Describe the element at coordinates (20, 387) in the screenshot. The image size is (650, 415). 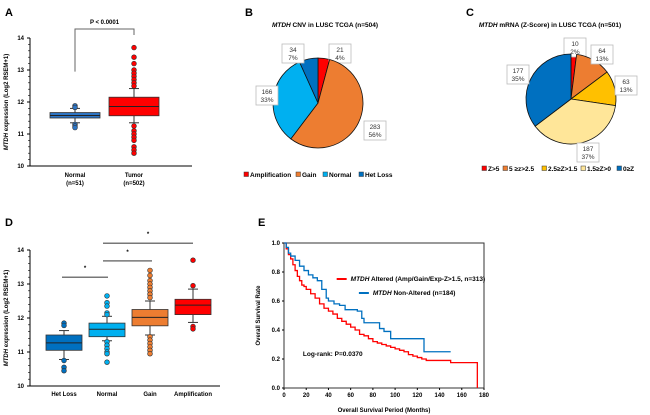
I see `y-tick-label: 10` at that location.